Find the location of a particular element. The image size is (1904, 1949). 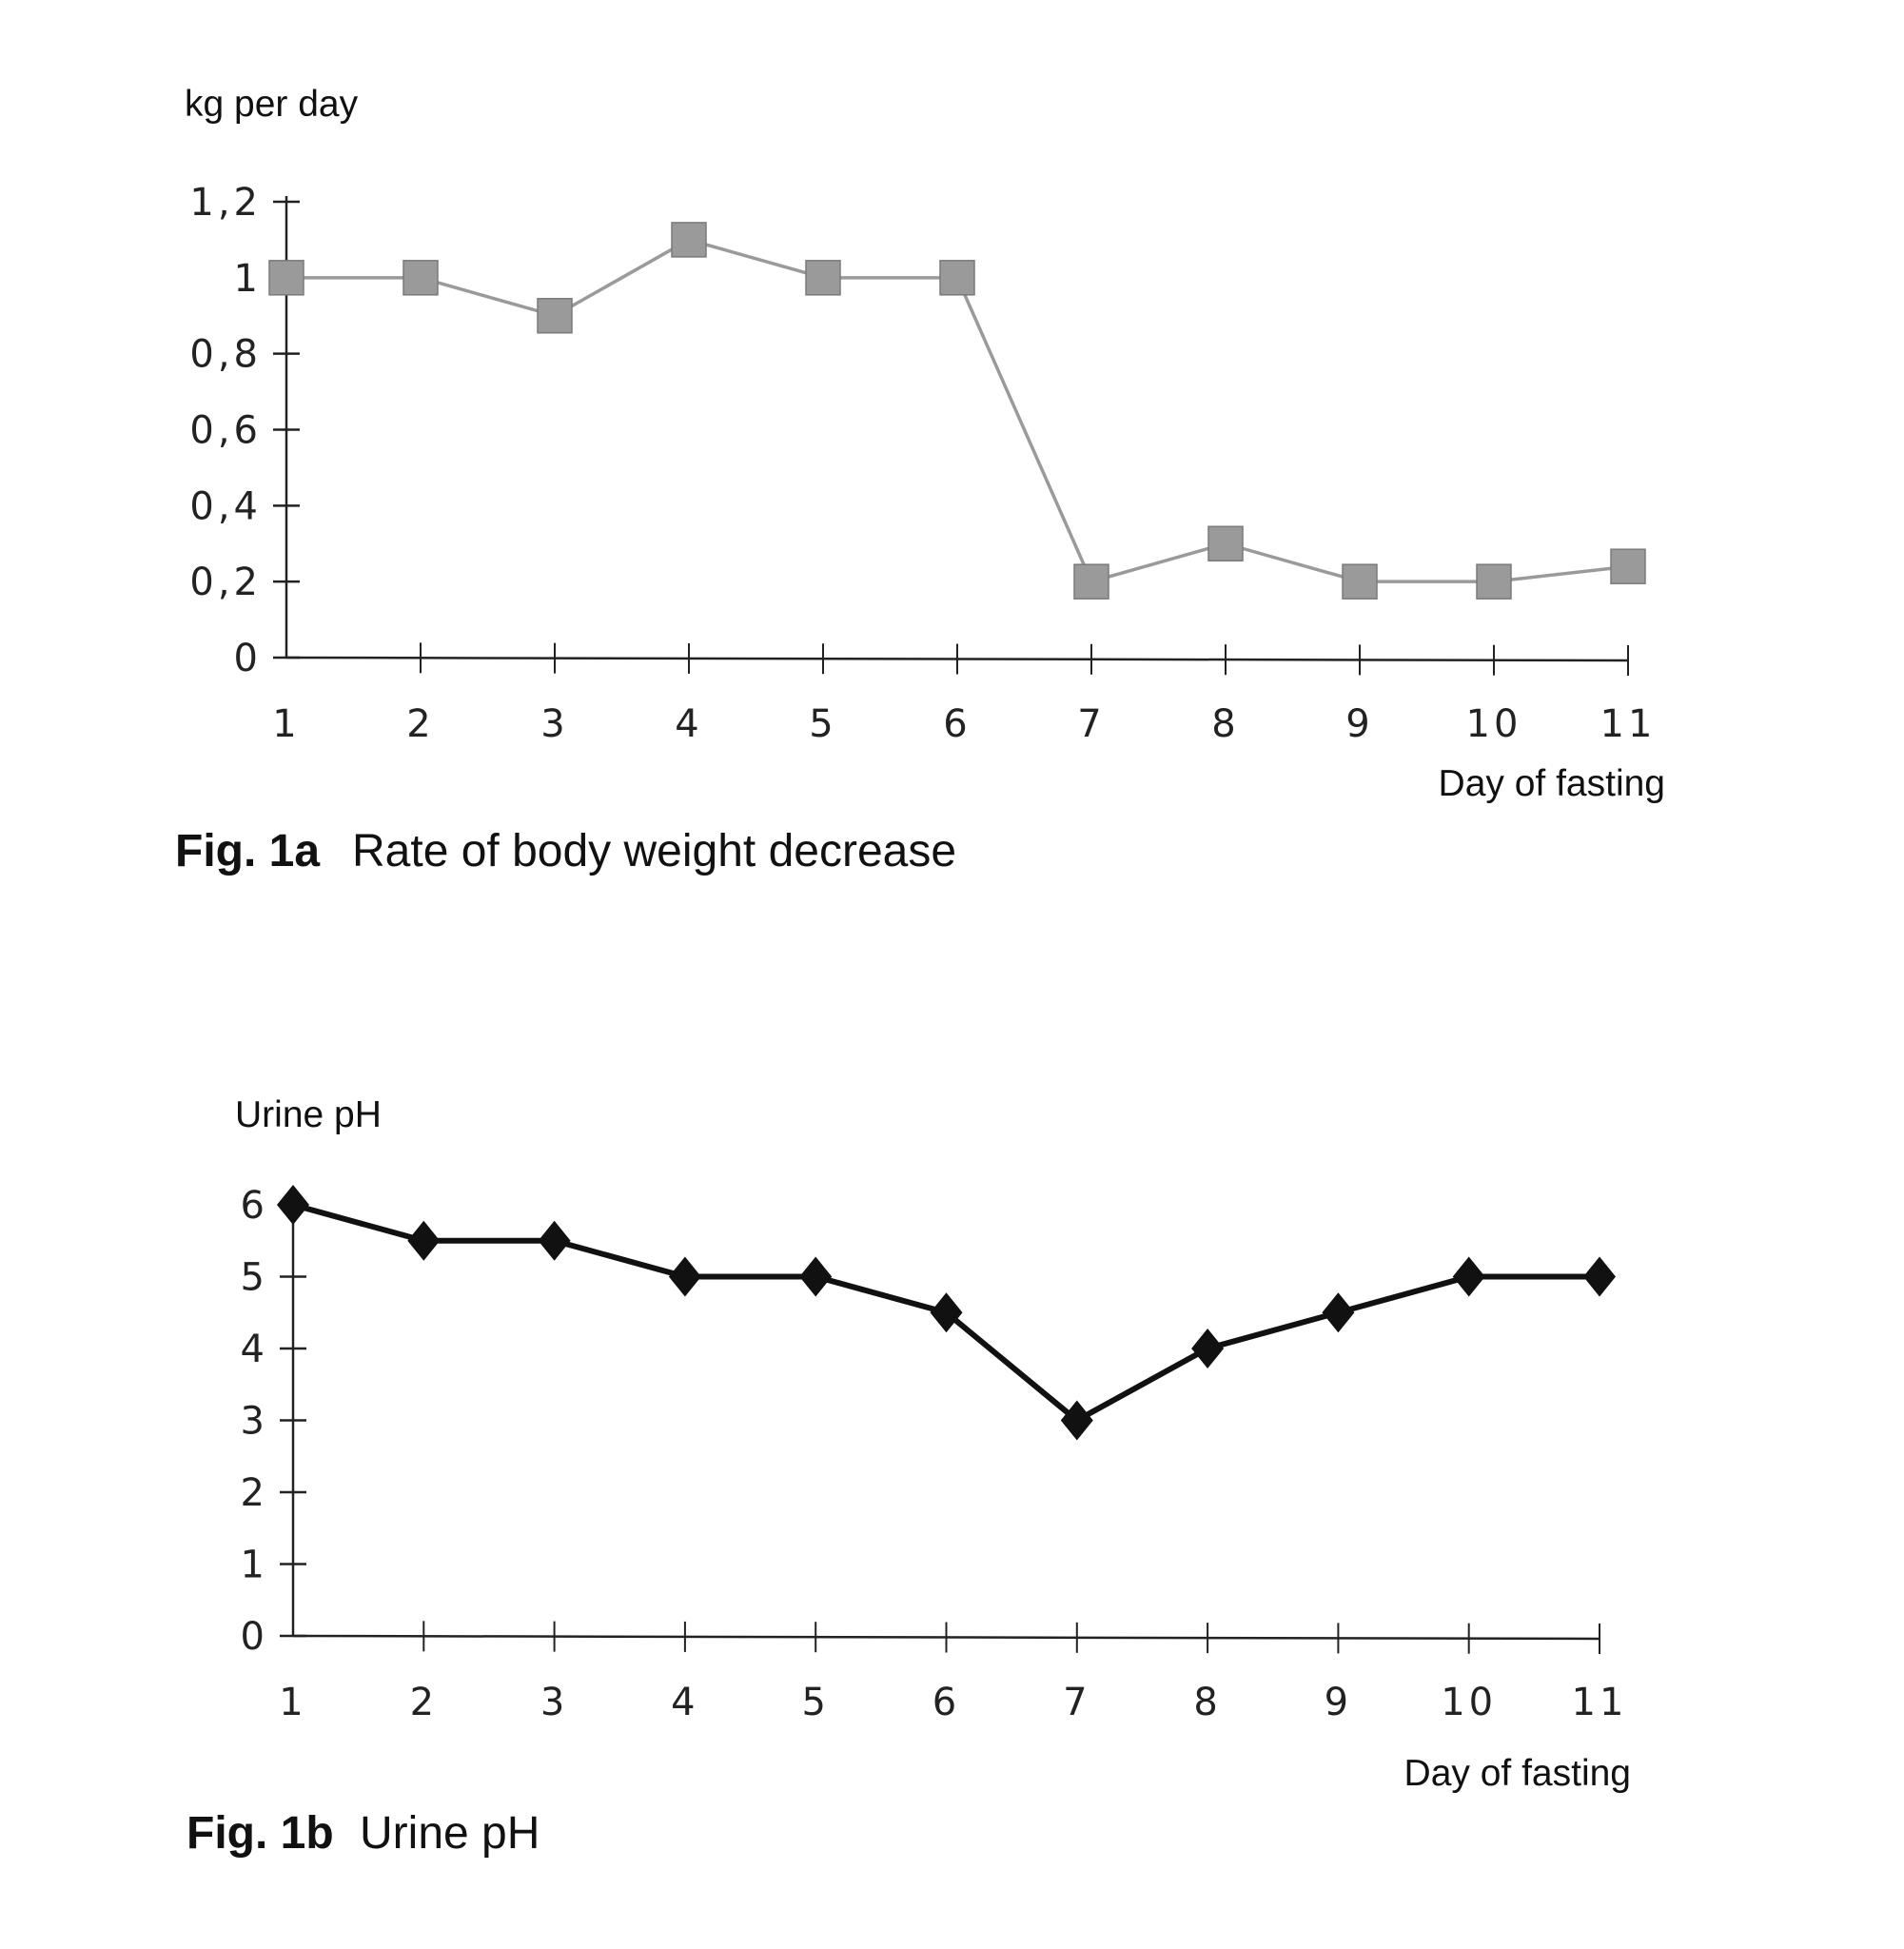

y-tick-label: 0,8 is located at coordinates (225, 355).